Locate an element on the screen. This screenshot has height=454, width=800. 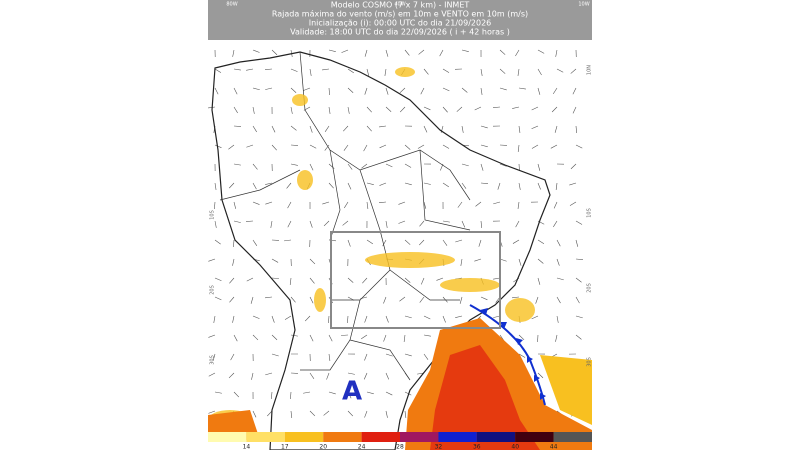
lat-label: 10N is located at coordinates (590, 70).